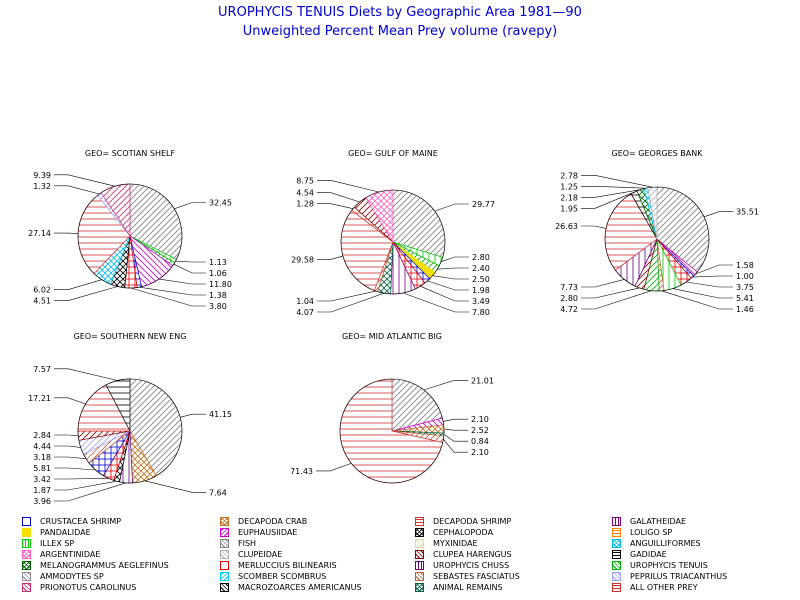 The width and height of the screenshot is (800, 600). What do you see at coordinates (88, 587) in the screenshot?
I see `legend-label: PRIONOTUS CAROLINUS` at bounding box center [88, 587].